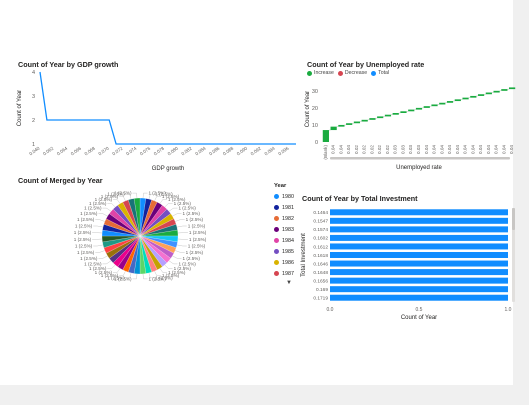  Describe the element at coordinates (508, 310) in the screenshot. I see `invest-x-tick-label: 1.0` at that location.